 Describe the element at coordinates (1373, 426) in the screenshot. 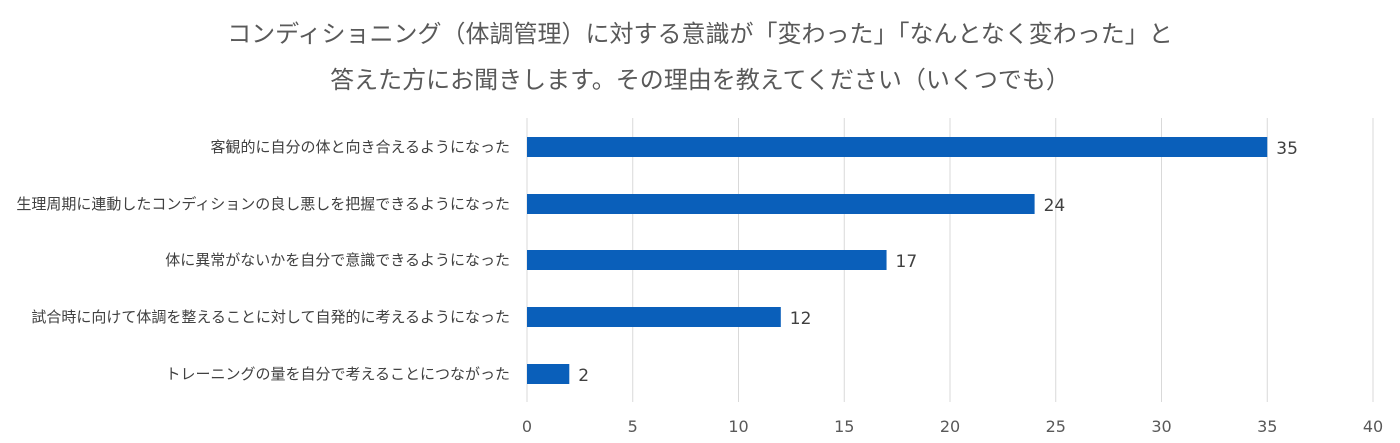

I see `x-tick-label: 40` at that location.